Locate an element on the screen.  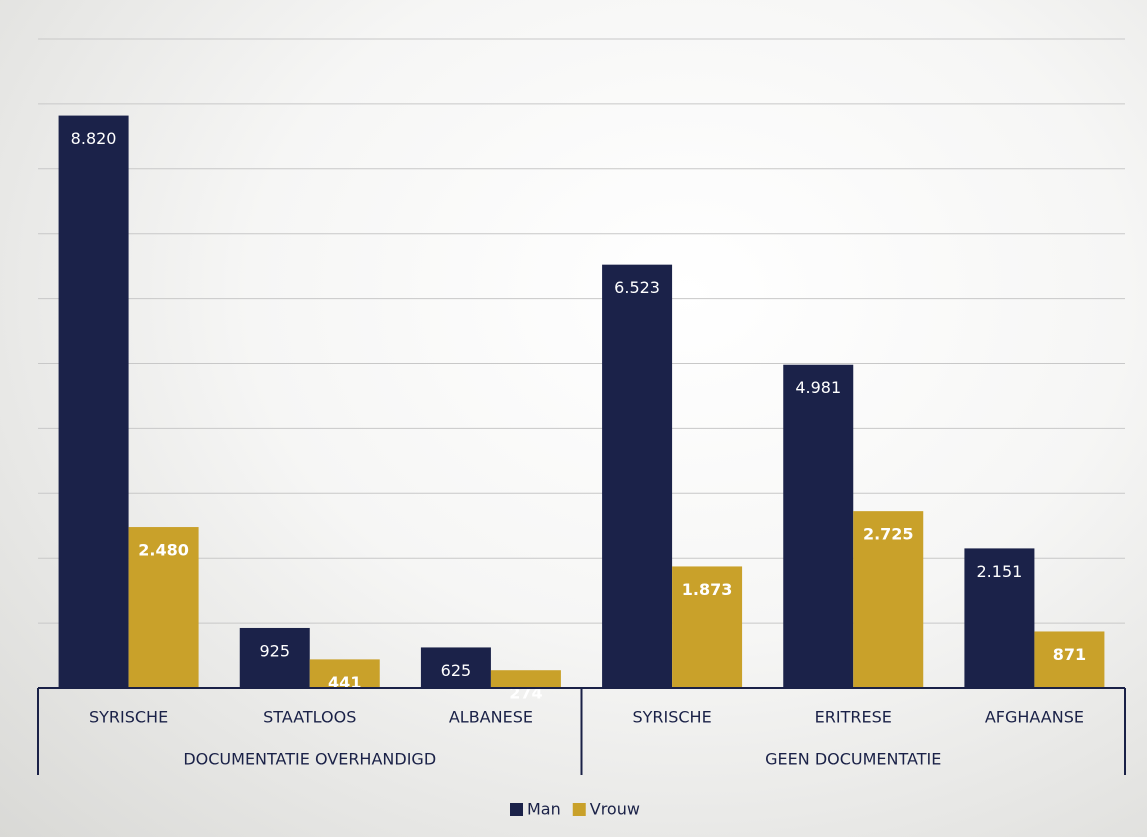
data-label: 2.725 is located at coordinates (888, 534).